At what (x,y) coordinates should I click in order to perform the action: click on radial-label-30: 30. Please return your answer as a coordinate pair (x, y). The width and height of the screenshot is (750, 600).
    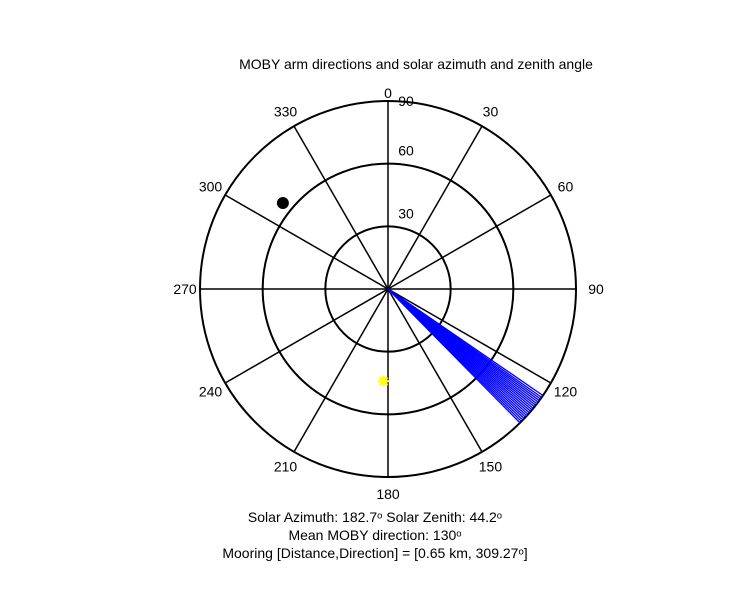
    Looking at the image, I should click on (406, 213).